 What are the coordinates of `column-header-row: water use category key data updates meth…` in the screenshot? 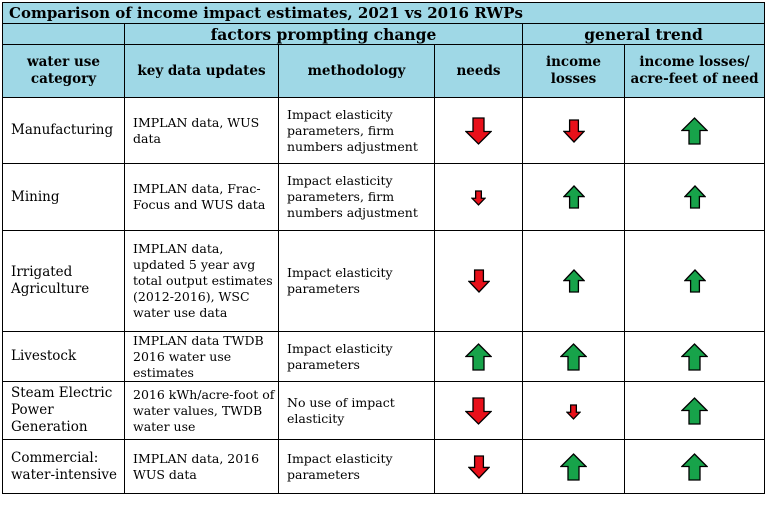 It's located at (384, 71).